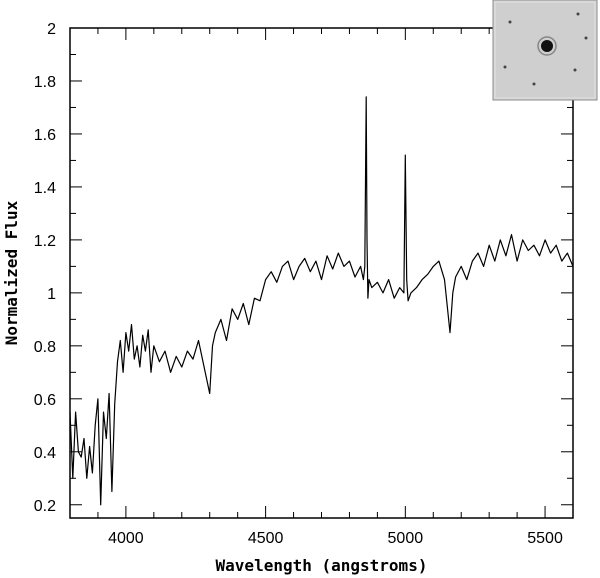  What do you see at coordinates (266, 538) in the screenshot?
I see `x-tick-label: 4500` at bounding box center [266, 538].